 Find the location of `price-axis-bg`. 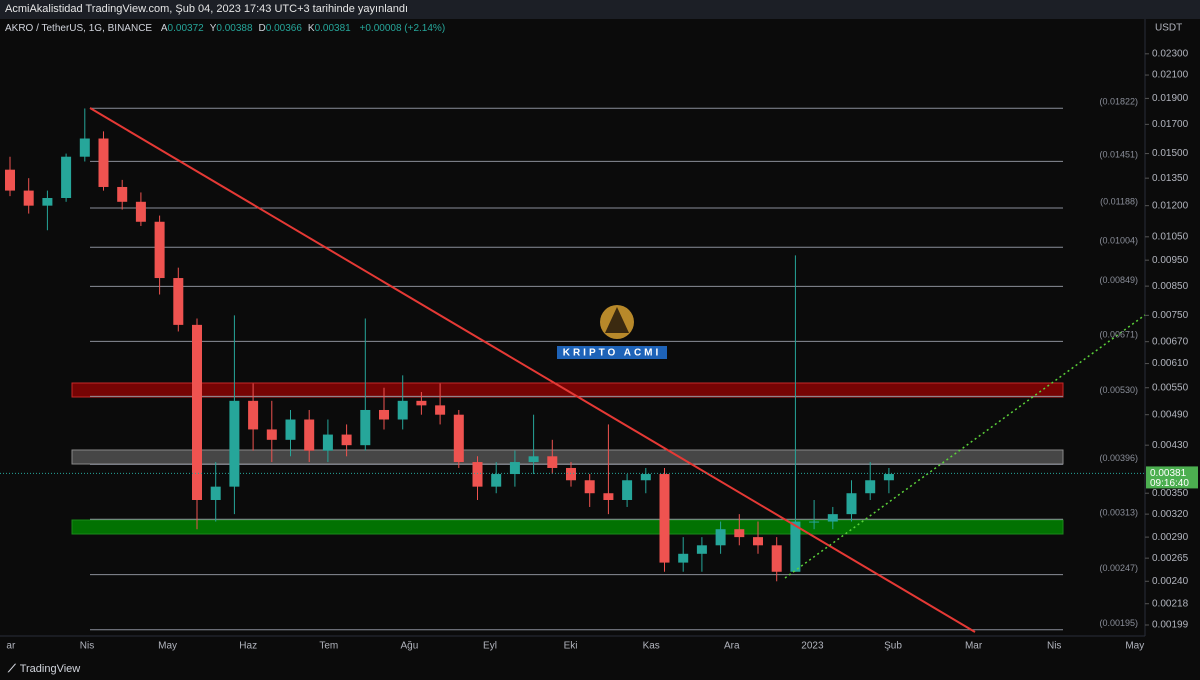

price-axis-bg is located at coordinates (1172, 338).